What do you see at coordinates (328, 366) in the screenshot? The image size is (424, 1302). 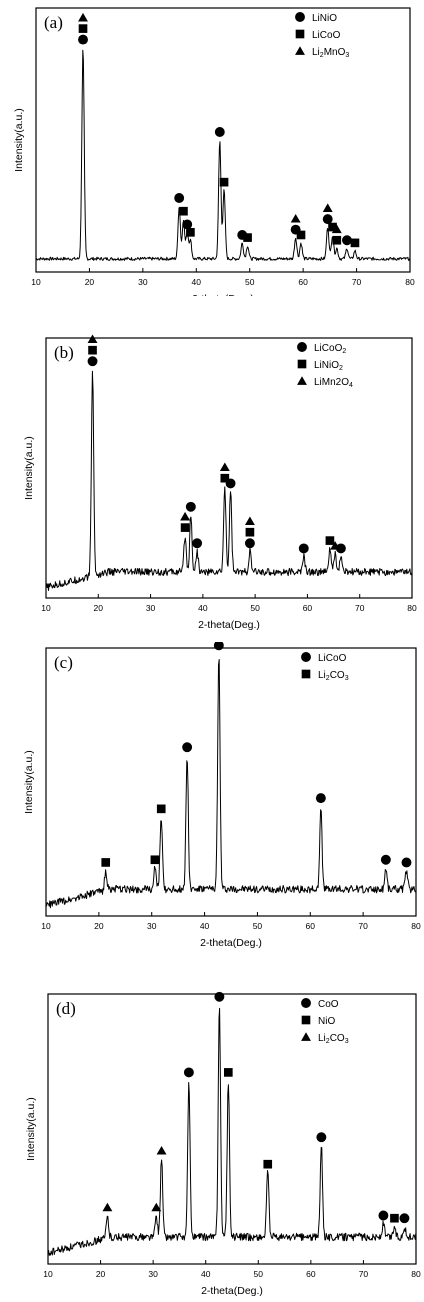 I see `legend-label: LiNiO2` at bounding box center [328, 366].